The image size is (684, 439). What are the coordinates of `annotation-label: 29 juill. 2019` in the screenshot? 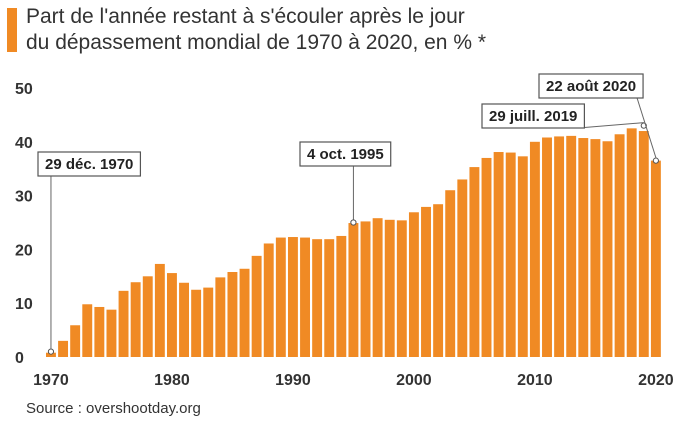 It's located at (533, 116).